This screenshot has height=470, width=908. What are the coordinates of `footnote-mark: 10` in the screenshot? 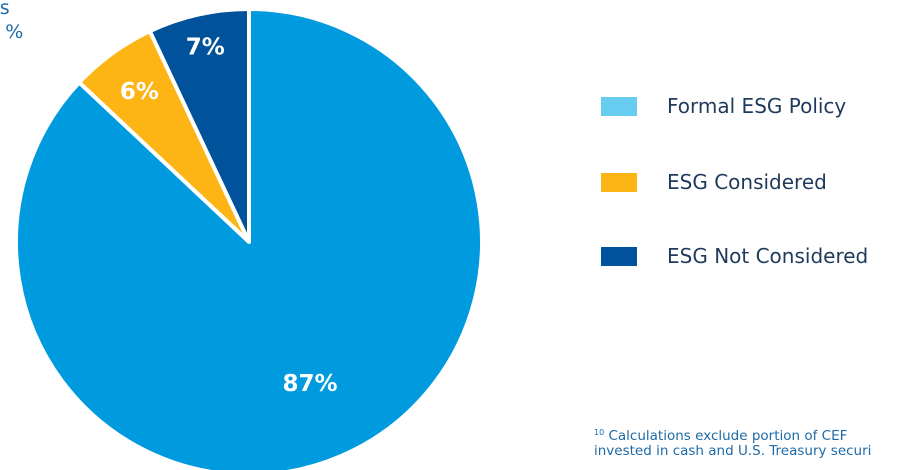 It's located at (599, 432).